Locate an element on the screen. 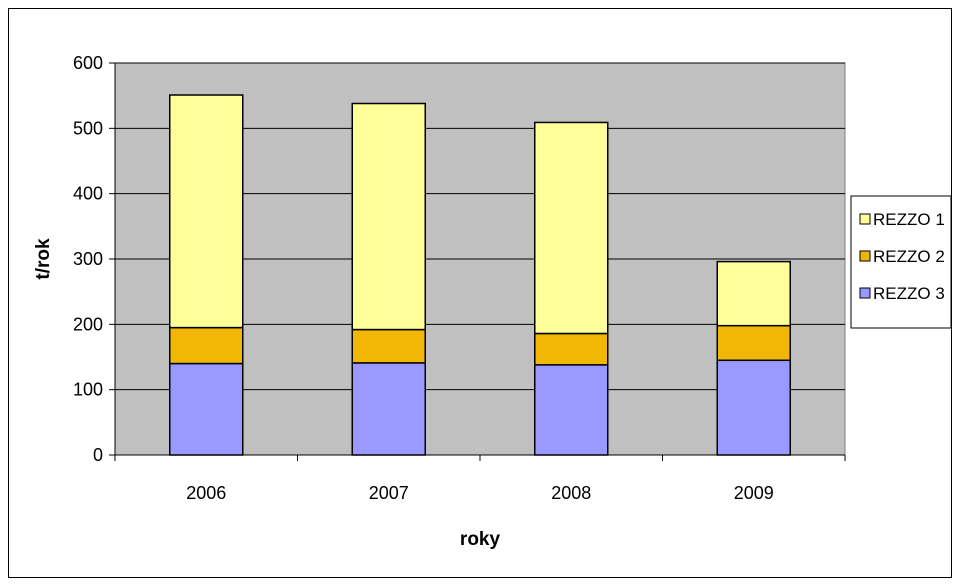 The image size is (961, 588). bar-rezzo-2-2009 is located at coordinates (753, 343).